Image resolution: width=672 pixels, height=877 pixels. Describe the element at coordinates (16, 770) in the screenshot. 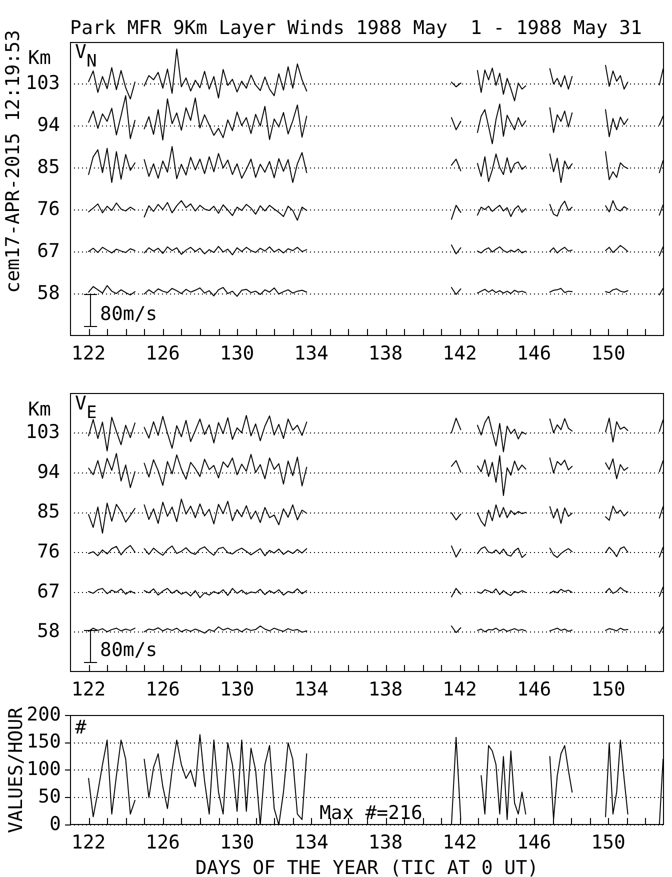

I see `y-axis-title: VALUES/HOUR` at that location.